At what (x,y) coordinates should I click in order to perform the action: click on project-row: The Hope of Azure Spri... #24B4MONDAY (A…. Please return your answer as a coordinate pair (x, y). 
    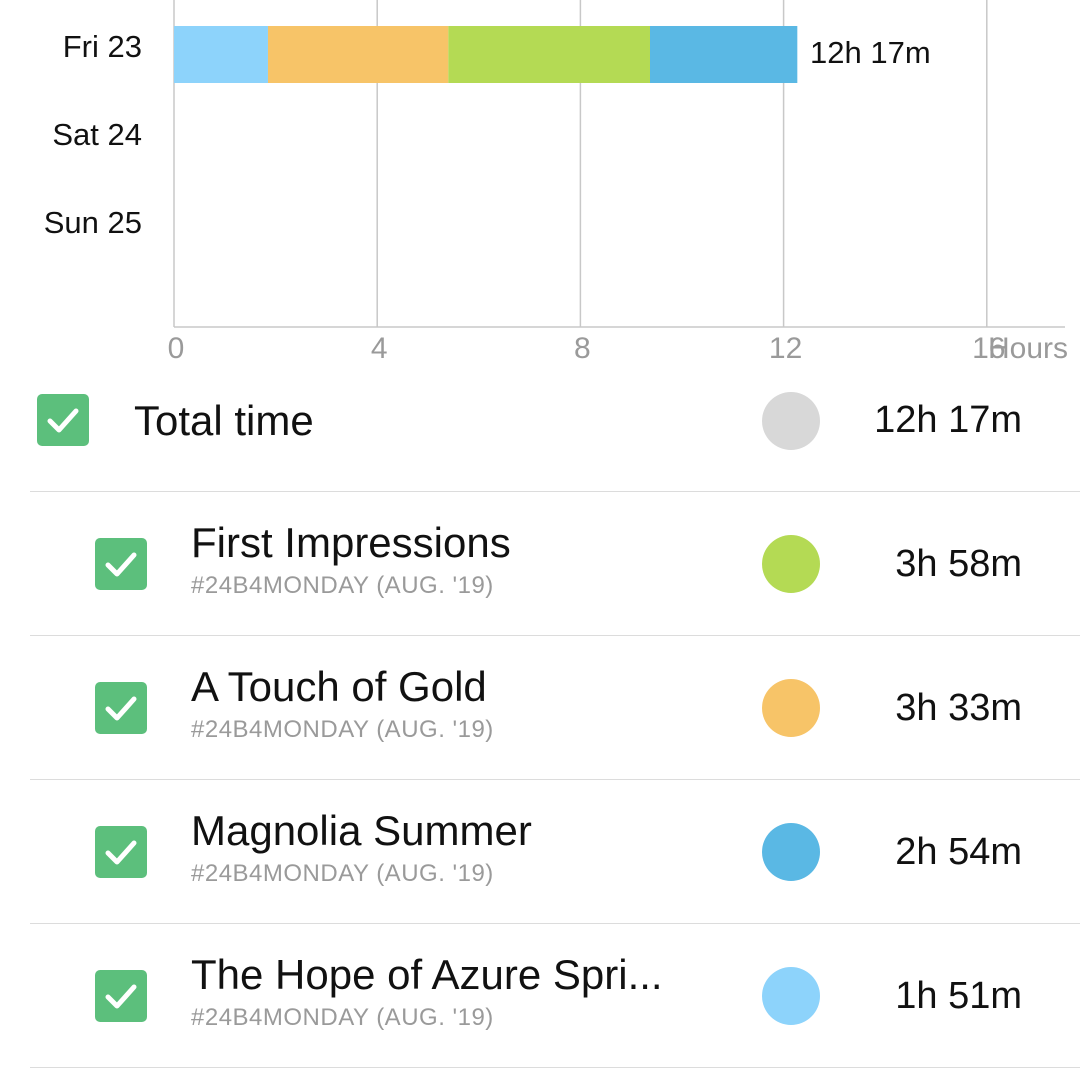
    Looking at the image, I should click on (540, 996).